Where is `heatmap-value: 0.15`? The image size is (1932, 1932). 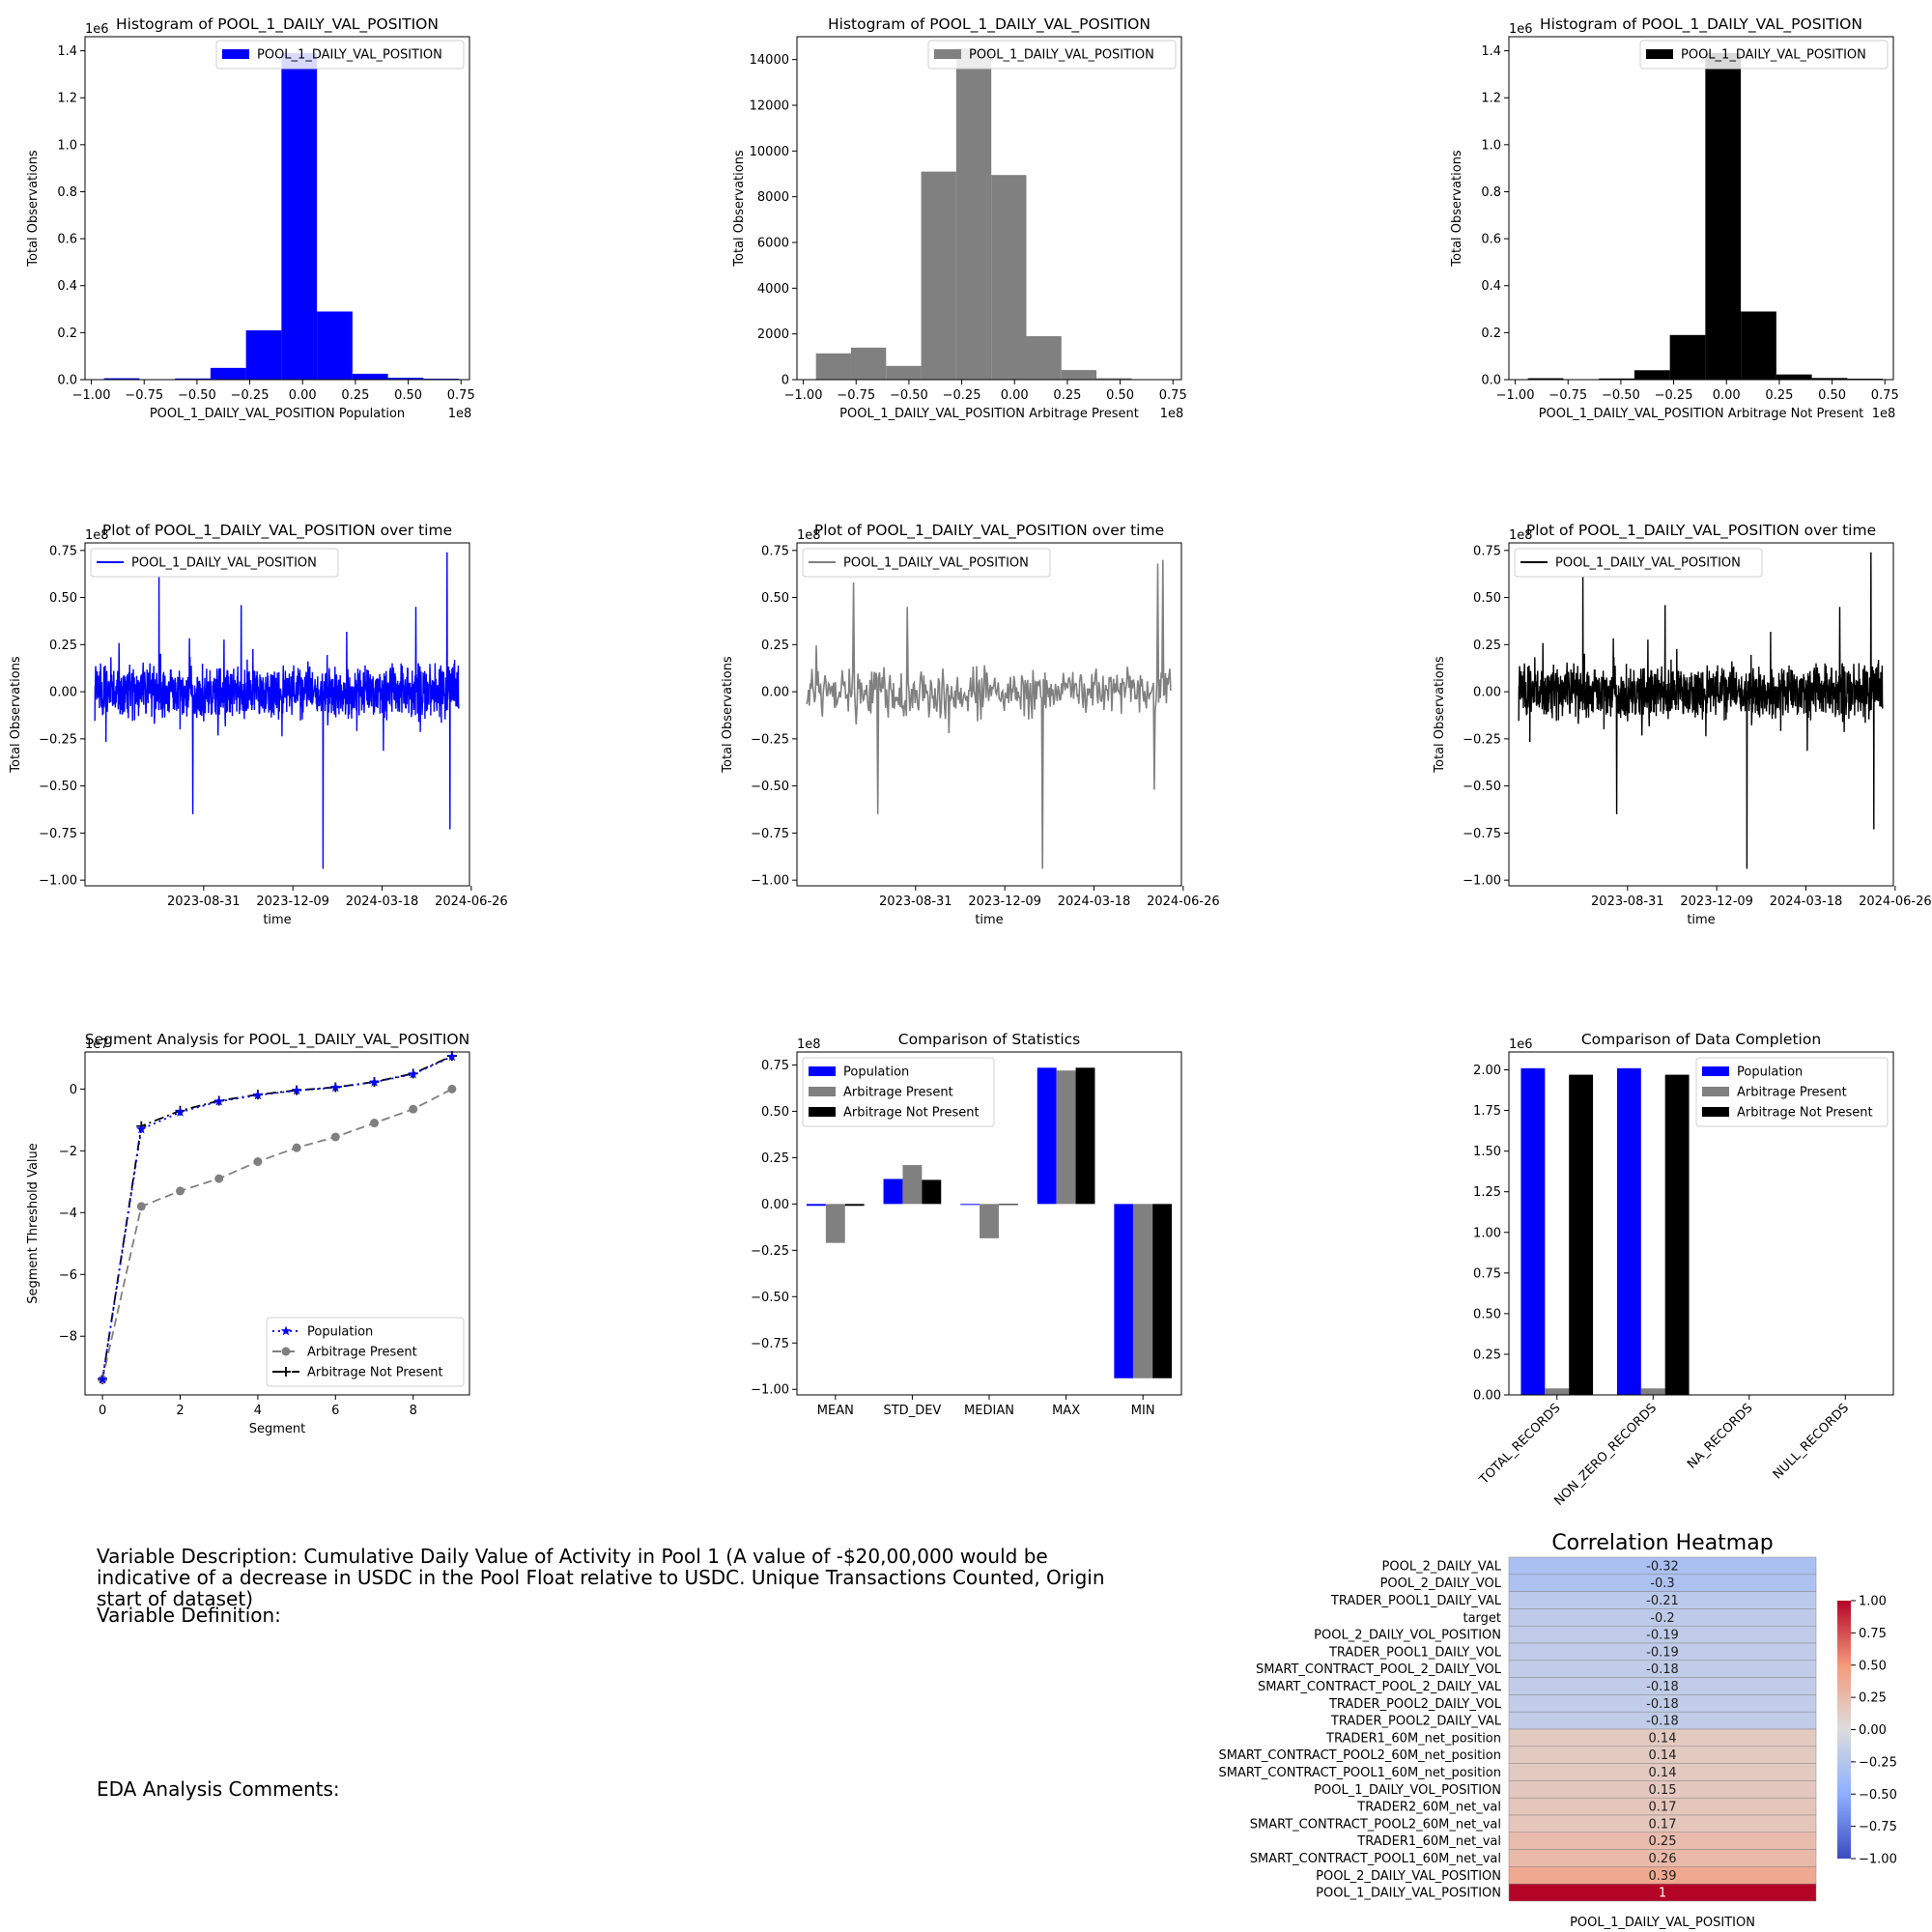 heatmap-value: 0.15 is located at coordinates (1663, 1790).